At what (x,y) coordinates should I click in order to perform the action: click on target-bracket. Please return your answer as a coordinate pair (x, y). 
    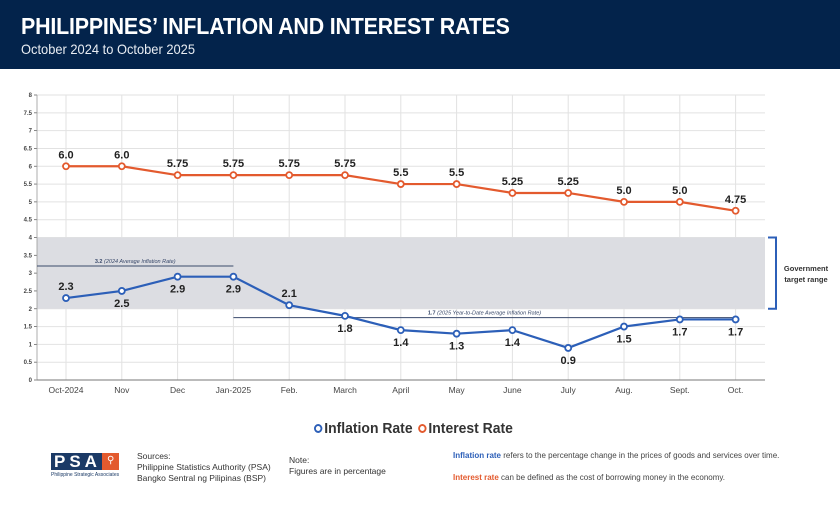
    Looking at the image, I should click on (772, 273).